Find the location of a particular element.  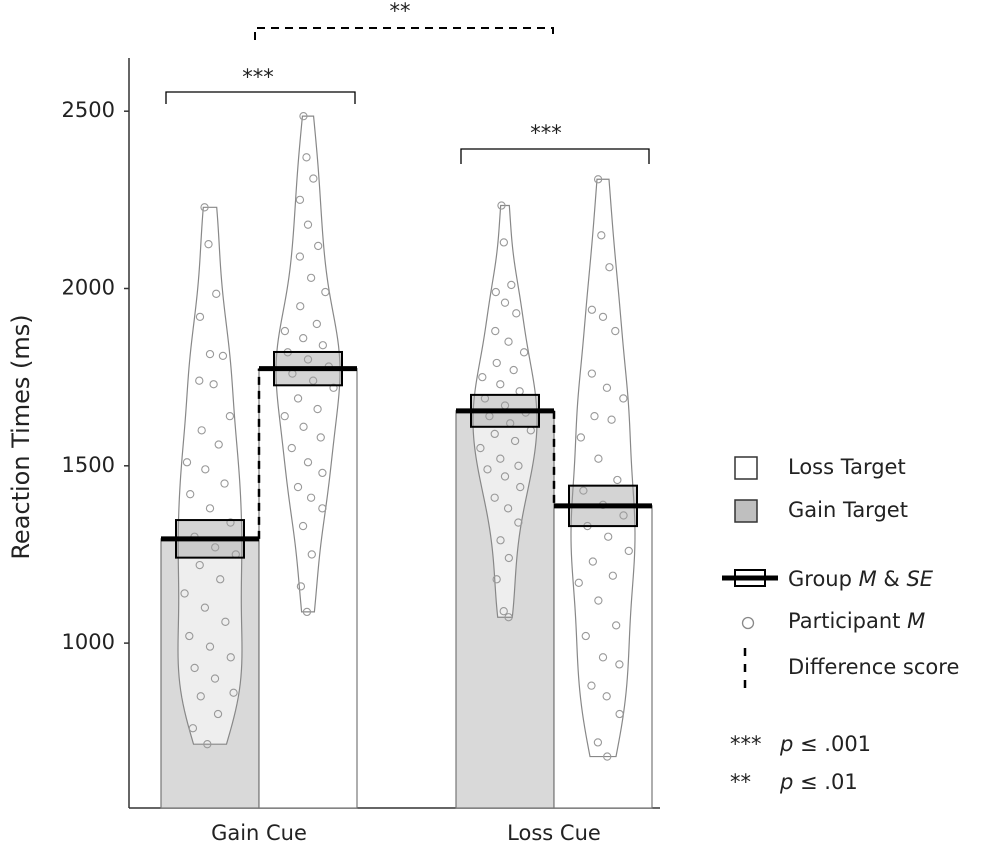

legend-label: Participant M is located at coordinates (856, 621).